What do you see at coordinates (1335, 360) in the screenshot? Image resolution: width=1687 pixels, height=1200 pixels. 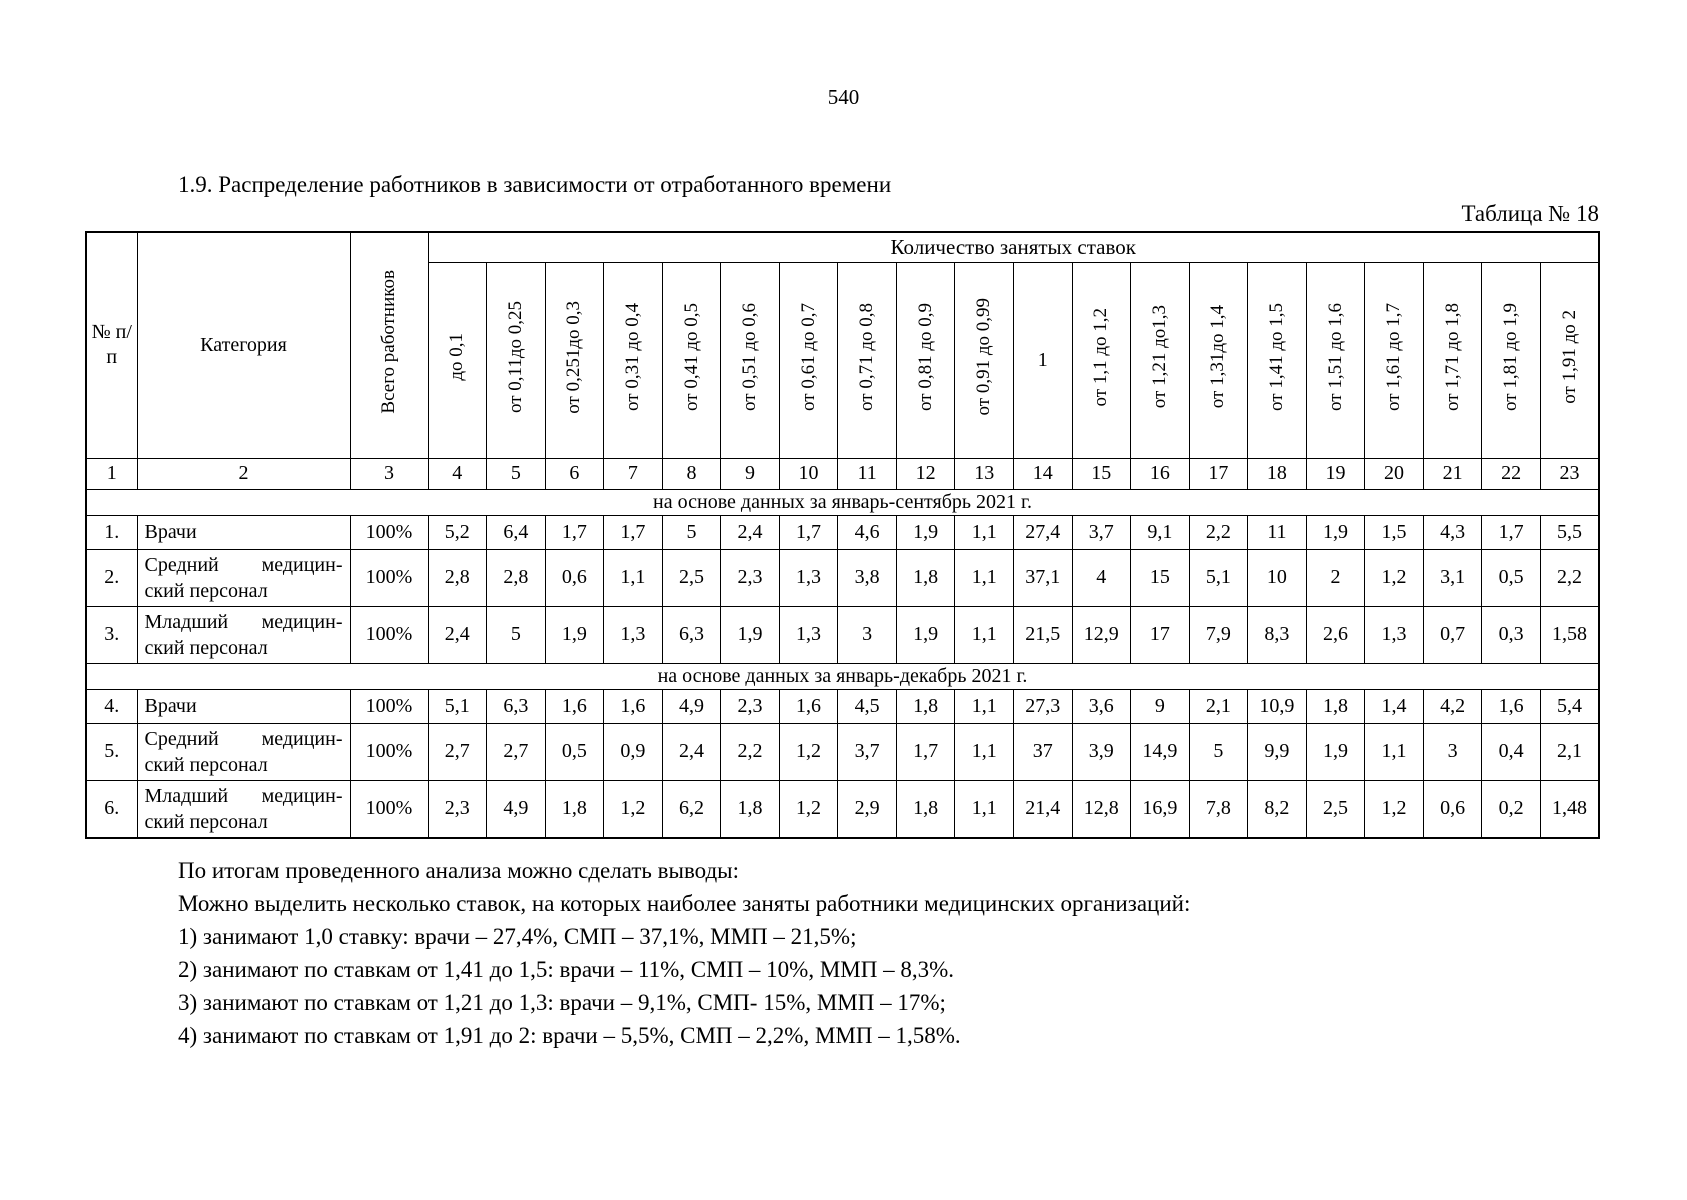 I see `rate-col-header: от 1,51 до 1,6` at bounding box center [1335, 360].